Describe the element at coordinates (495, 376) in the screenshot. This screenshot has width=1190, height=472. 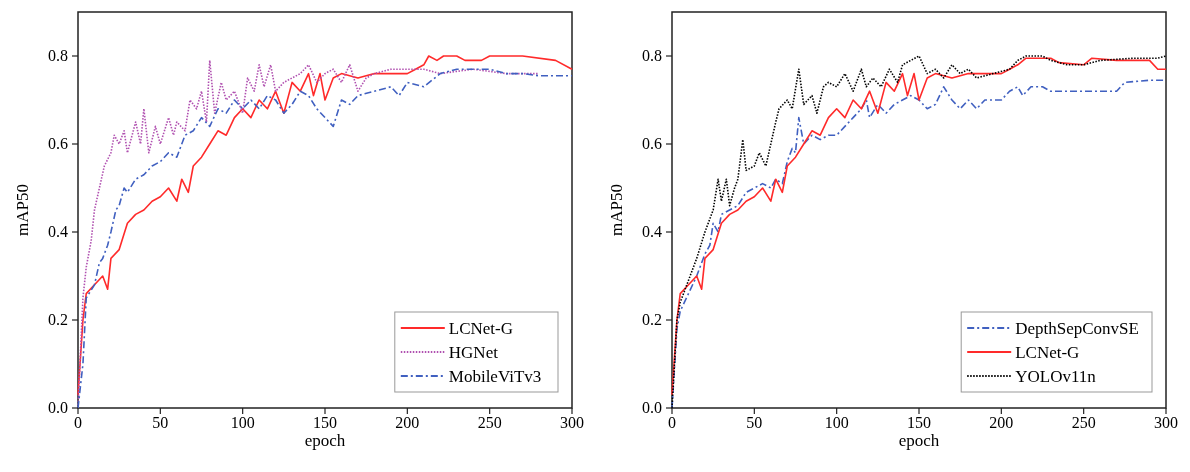
I see `legend-label: MobileViTv3` at that location.